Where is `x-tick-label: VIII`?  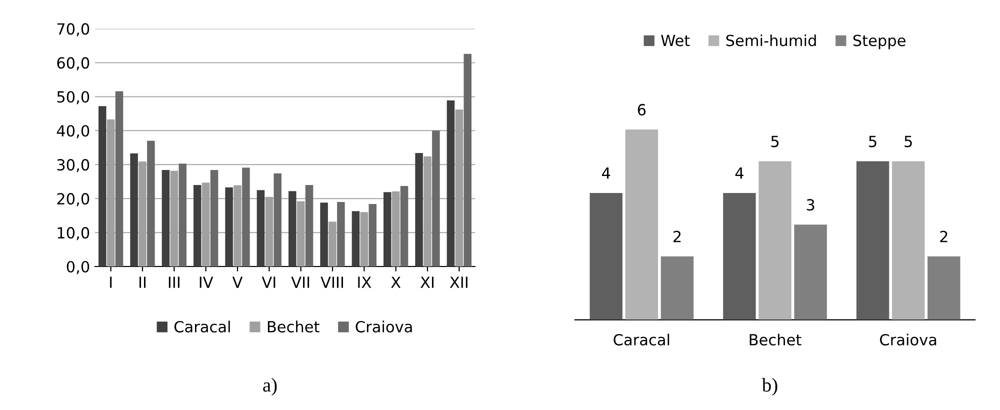
x-tick-label: VIII is located at coordinates (331, 282).